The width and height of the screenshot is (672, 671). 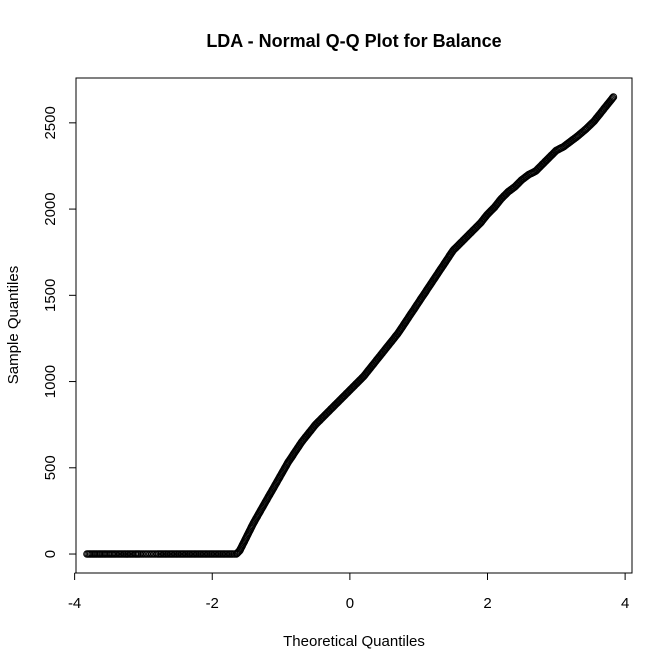 What do you see at coordinates (212, 603) in the screenshot?
I see `x-tick-label: -2` at bounding box center [212, 603].